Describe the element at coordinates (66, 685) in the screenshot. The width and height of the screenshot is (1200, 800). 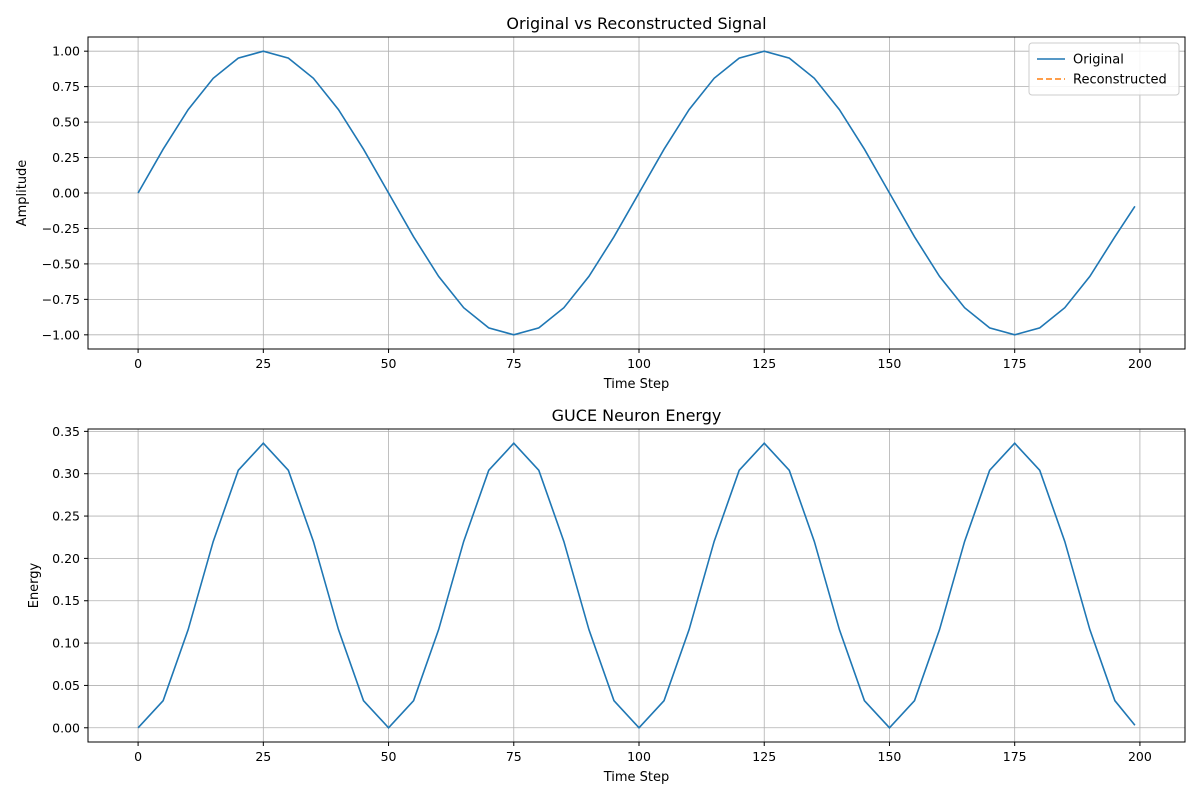
I see `energy-y-tick-label: 0.05` at that location.